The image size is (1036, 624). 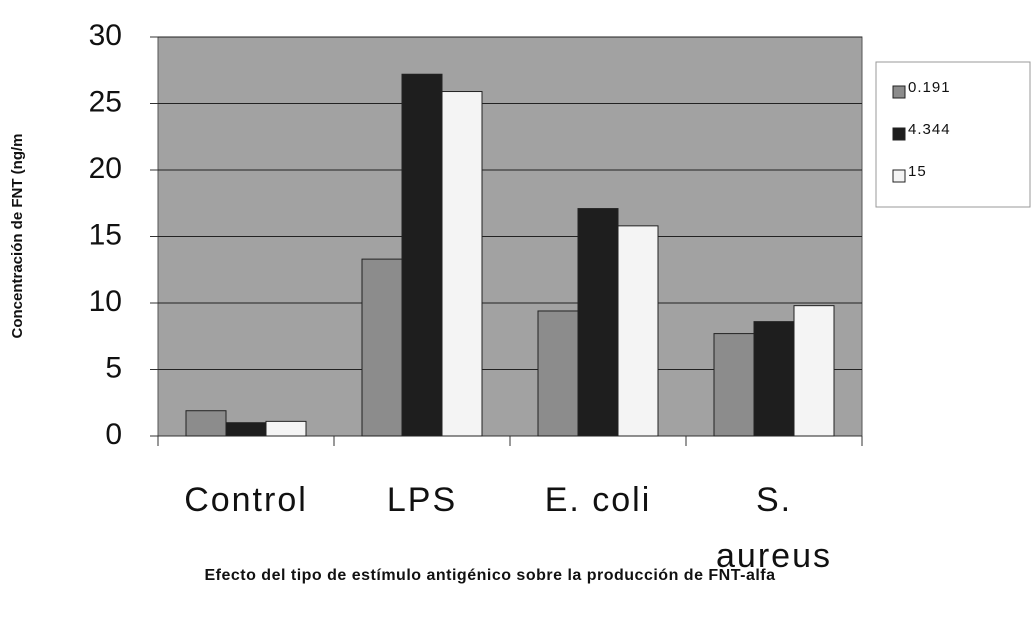 What do you see at coordinates (929, 87) in the screenshot?
I see `legend-label: 0.191` at bounding box center [929, 87].